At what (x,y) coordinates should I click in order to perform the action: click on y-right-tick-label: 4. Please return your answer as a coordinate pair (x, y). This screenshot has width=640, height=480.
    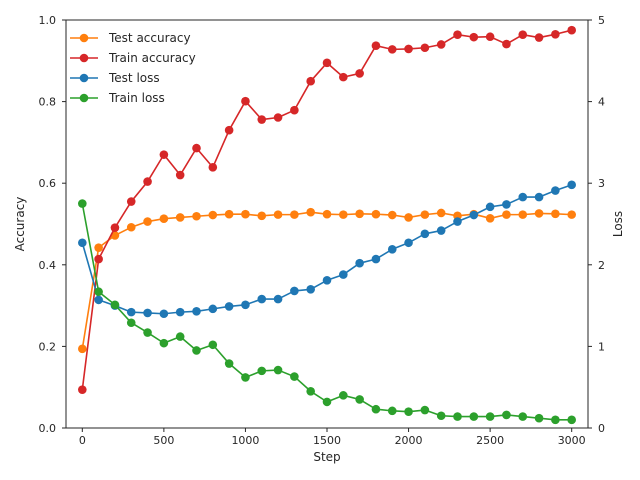
    Looking at the image, I should click on (601, 102).